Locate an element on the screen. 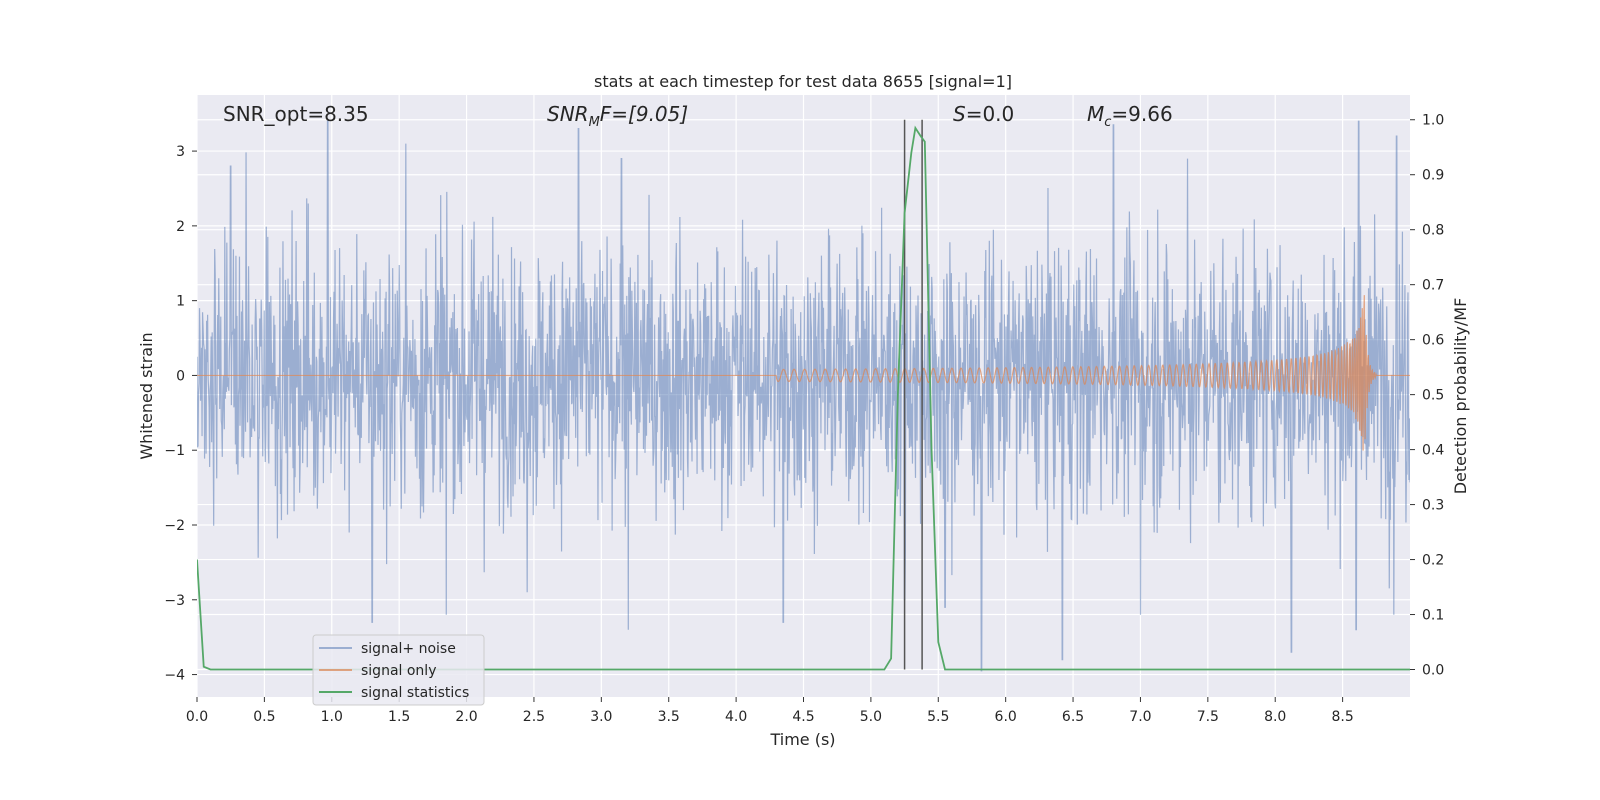  legend-label-noise: signal+ noise is located at coordinates (408, 649).